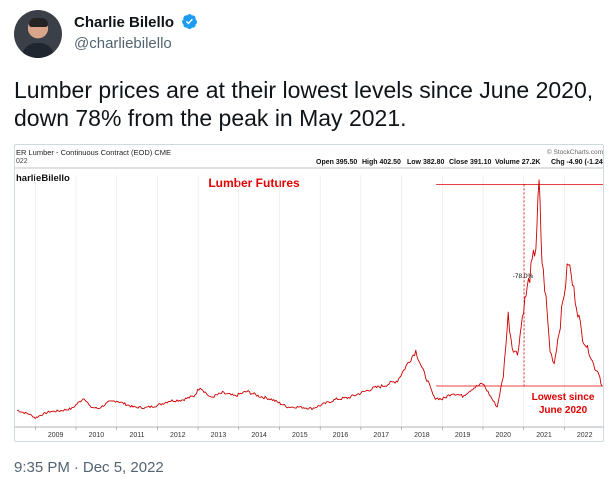 The height and width of the screenshot is (483, 612). I want to click on x-tick-label-2011: 2011, so click(137, 435).